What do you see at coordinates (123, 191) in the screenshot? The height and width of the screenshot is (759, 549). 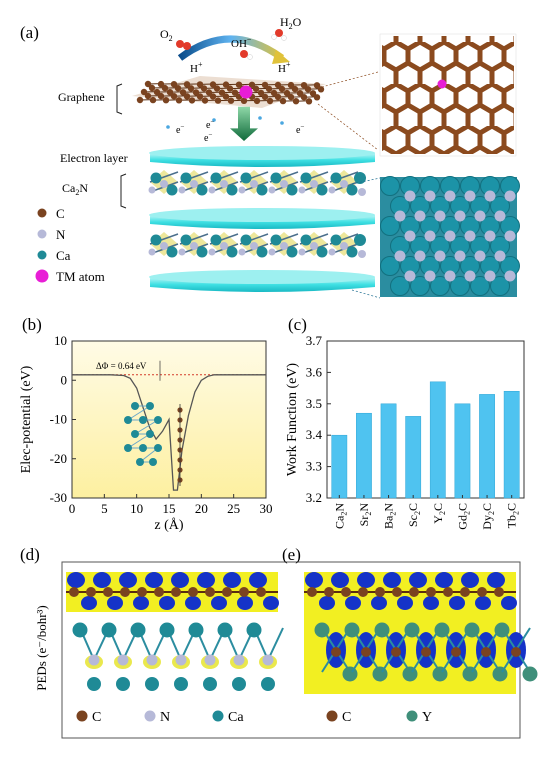 I see `ca2n-bracket` at bounding box center [123, 191].